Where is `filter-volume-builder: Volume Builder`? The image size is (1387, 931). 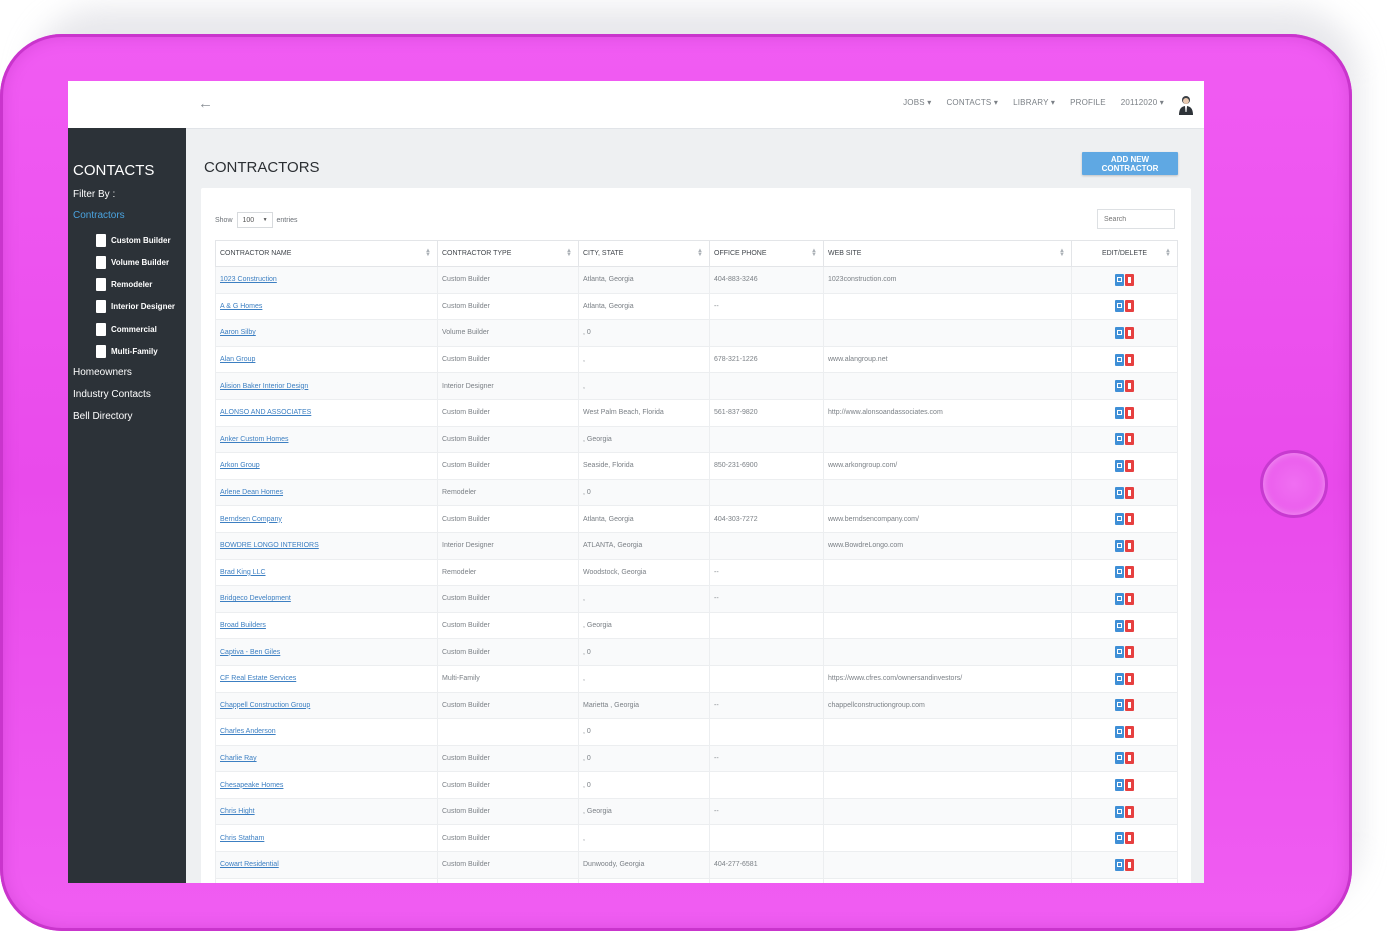 filter-volume-builder: Volume Builder is located at coordinates (132, 262).